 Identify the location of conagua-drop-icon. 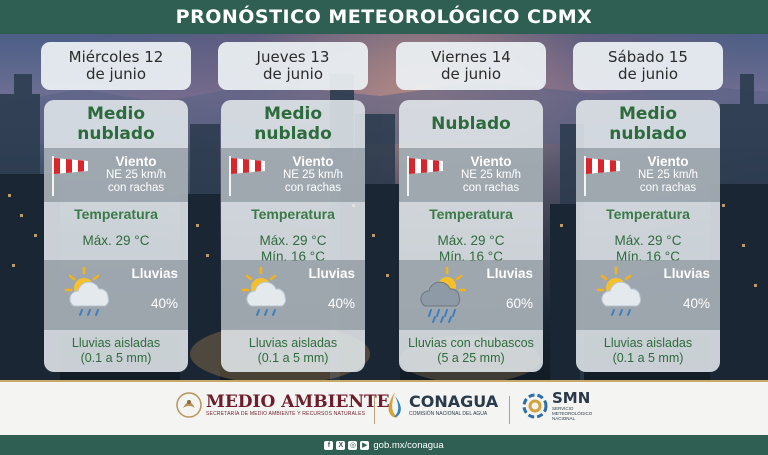
(394, 405).